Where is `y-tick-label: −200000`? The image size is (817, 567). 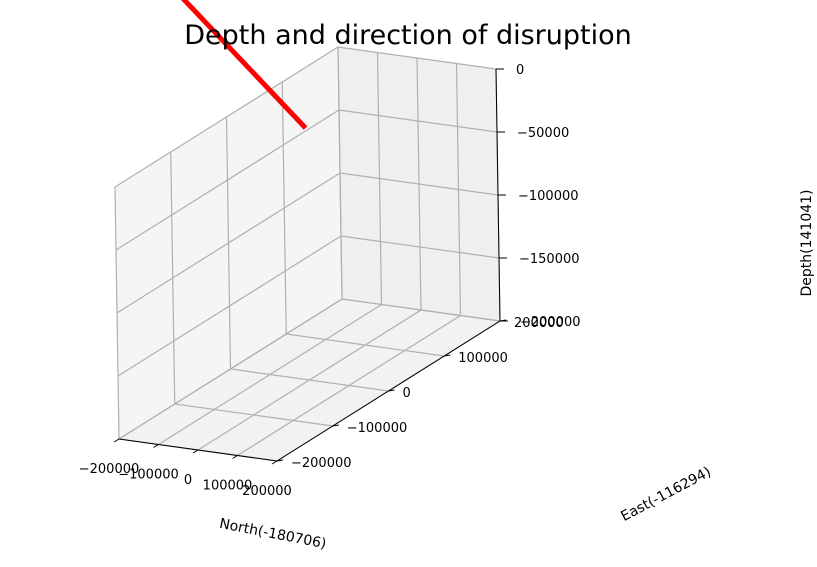 y-tick-label: −200000 is located at coordinates (321, 463).